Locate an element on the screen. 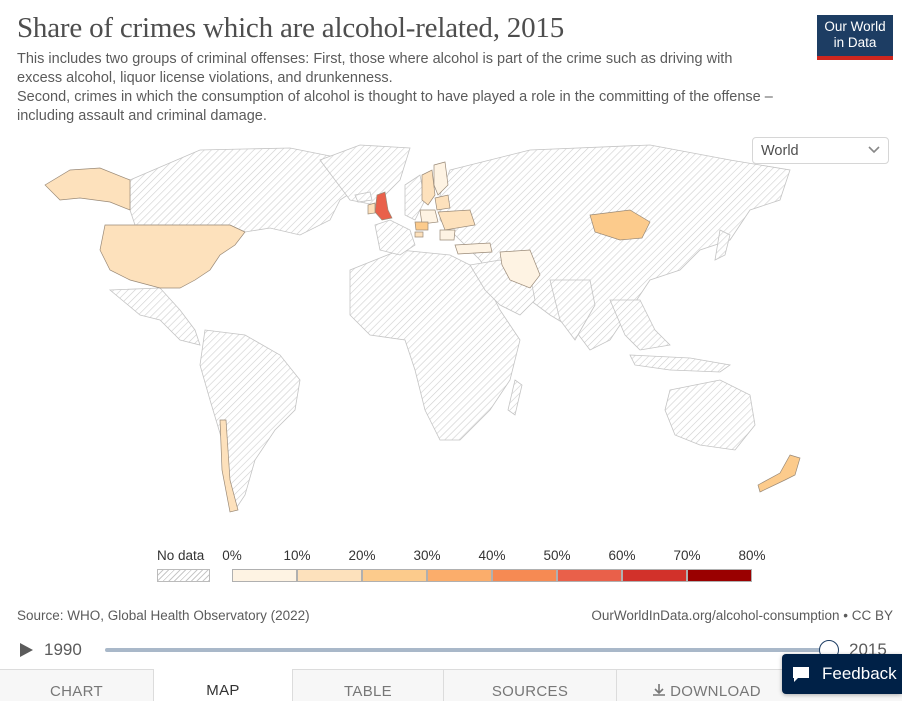  country-ireland is located at coordinates (371, 208).